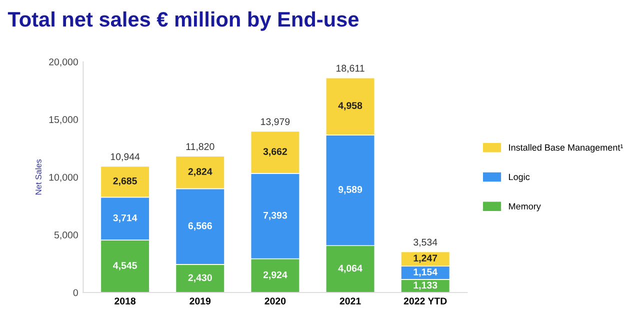 Image resolution: width=640 pixels, height=325 pixels. I want to click on data-label: 9,589, so click(350, 190).